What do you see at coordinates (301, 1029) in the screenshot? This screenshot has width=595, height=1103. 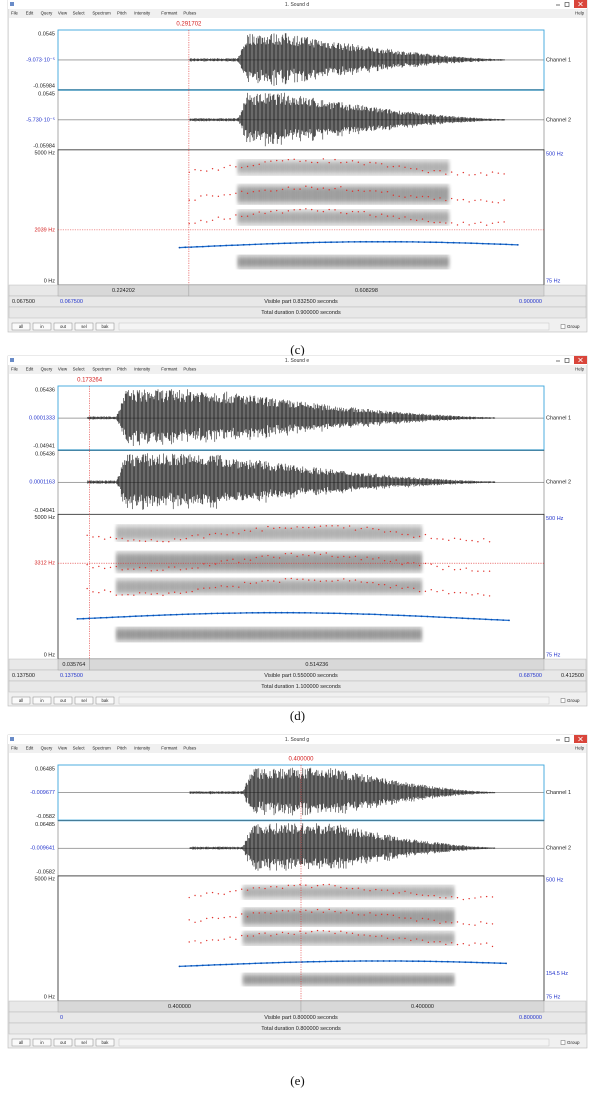 I see `total-duration: Total duration 0.800000 seconds` at bounding box center [301, 1029].